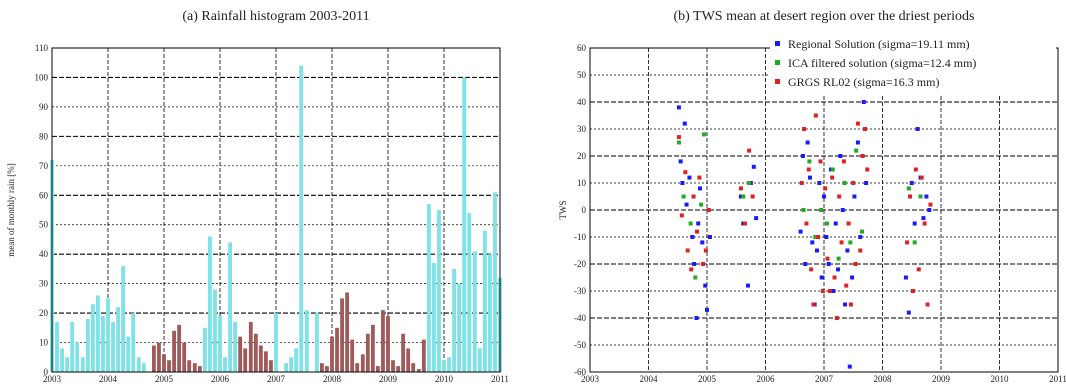 The image size is (1066, 386). What do you see at coordinates (44, 136) in the screenshot?
I see `chart-a-ytick-label: 80` at bounding box center [44, 136].